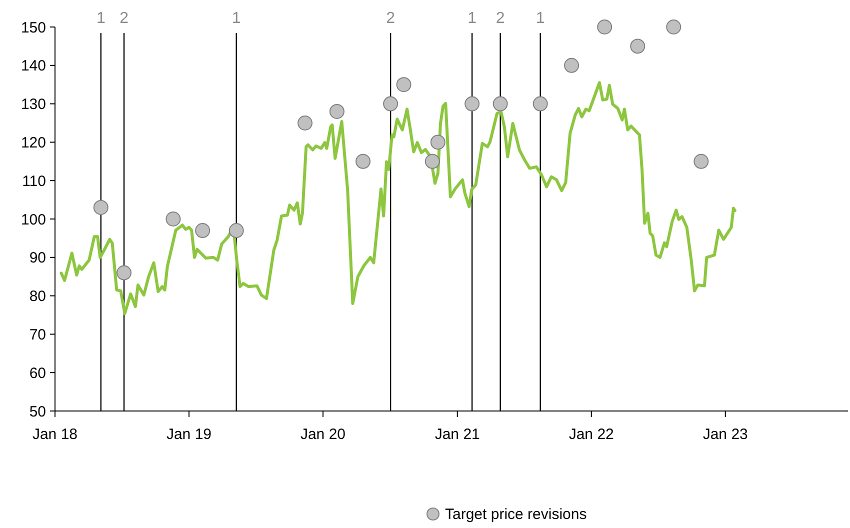 This screenshot has width=850, height=528. Describe the element at coordinates (33, 105) in the screenshot. I see `y-tick-label: 130` at that location.